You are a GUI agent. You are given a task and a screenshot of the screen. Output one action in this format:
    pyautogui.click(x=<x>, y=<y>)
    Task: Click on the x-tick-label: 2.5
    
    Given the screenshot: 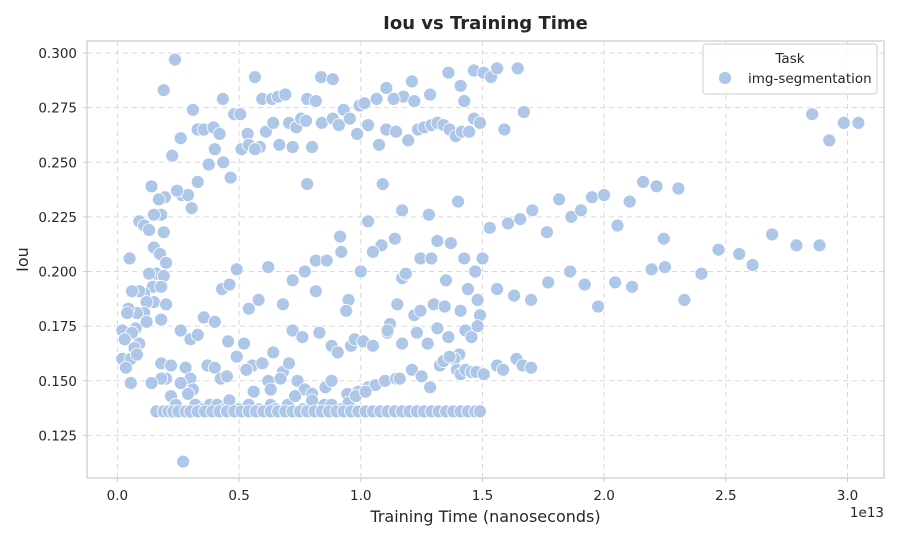 What is the action you would take?
    pyautogui.click(x=725, y=496)
    